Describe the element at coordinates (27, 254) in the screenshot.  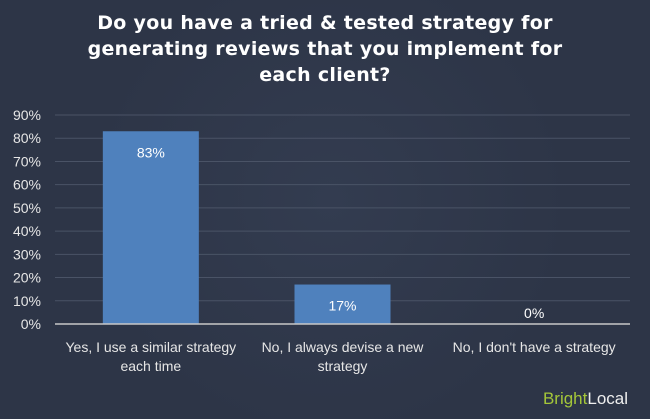
I see `y-tick-label: 30%` at that location.